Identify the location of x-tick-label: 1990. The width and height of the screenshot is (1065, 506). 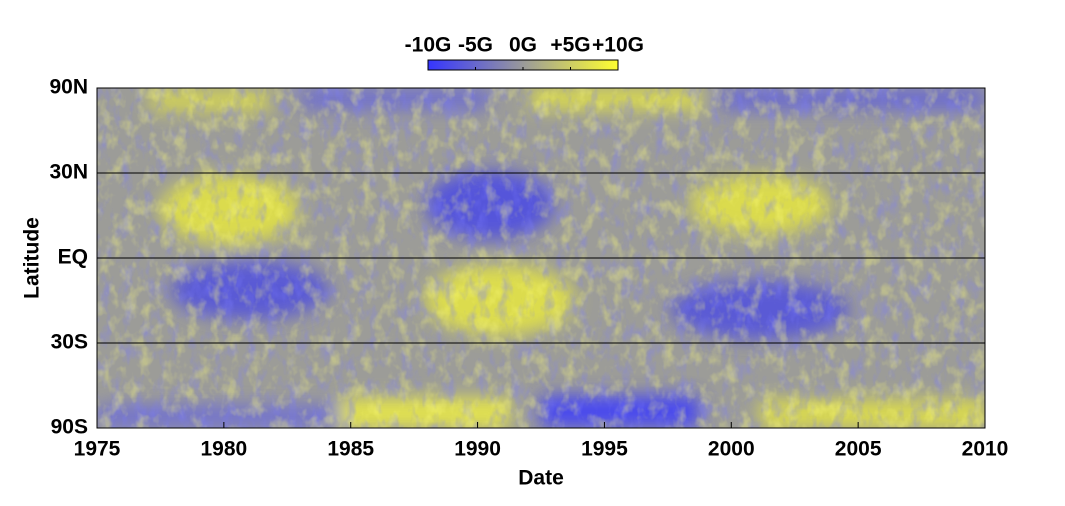
(477, 449).